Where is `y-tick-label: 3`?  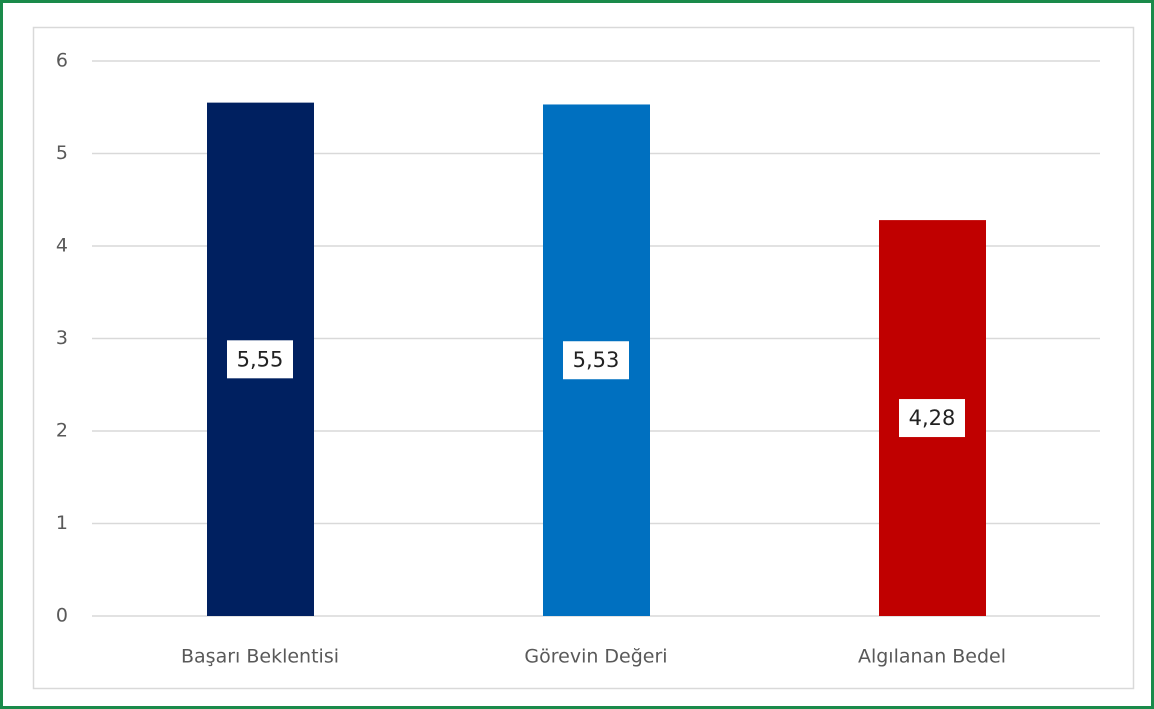
y-tick-label: 3 is located at coordinates (62, 338).